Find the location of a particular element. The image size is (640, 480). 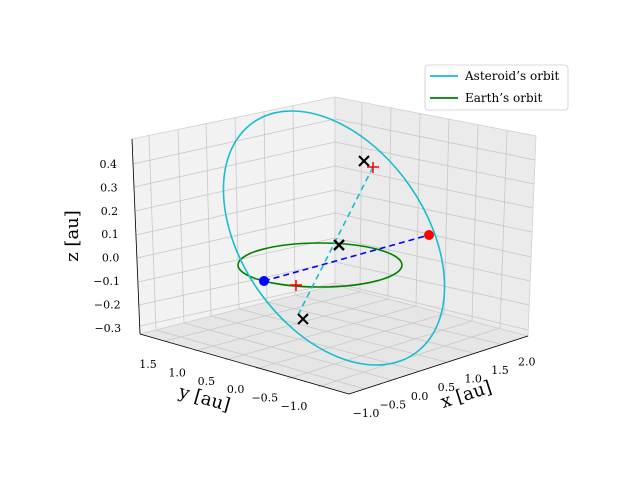

x-tick-label: 2.0 is located at coordinates (527, 361).